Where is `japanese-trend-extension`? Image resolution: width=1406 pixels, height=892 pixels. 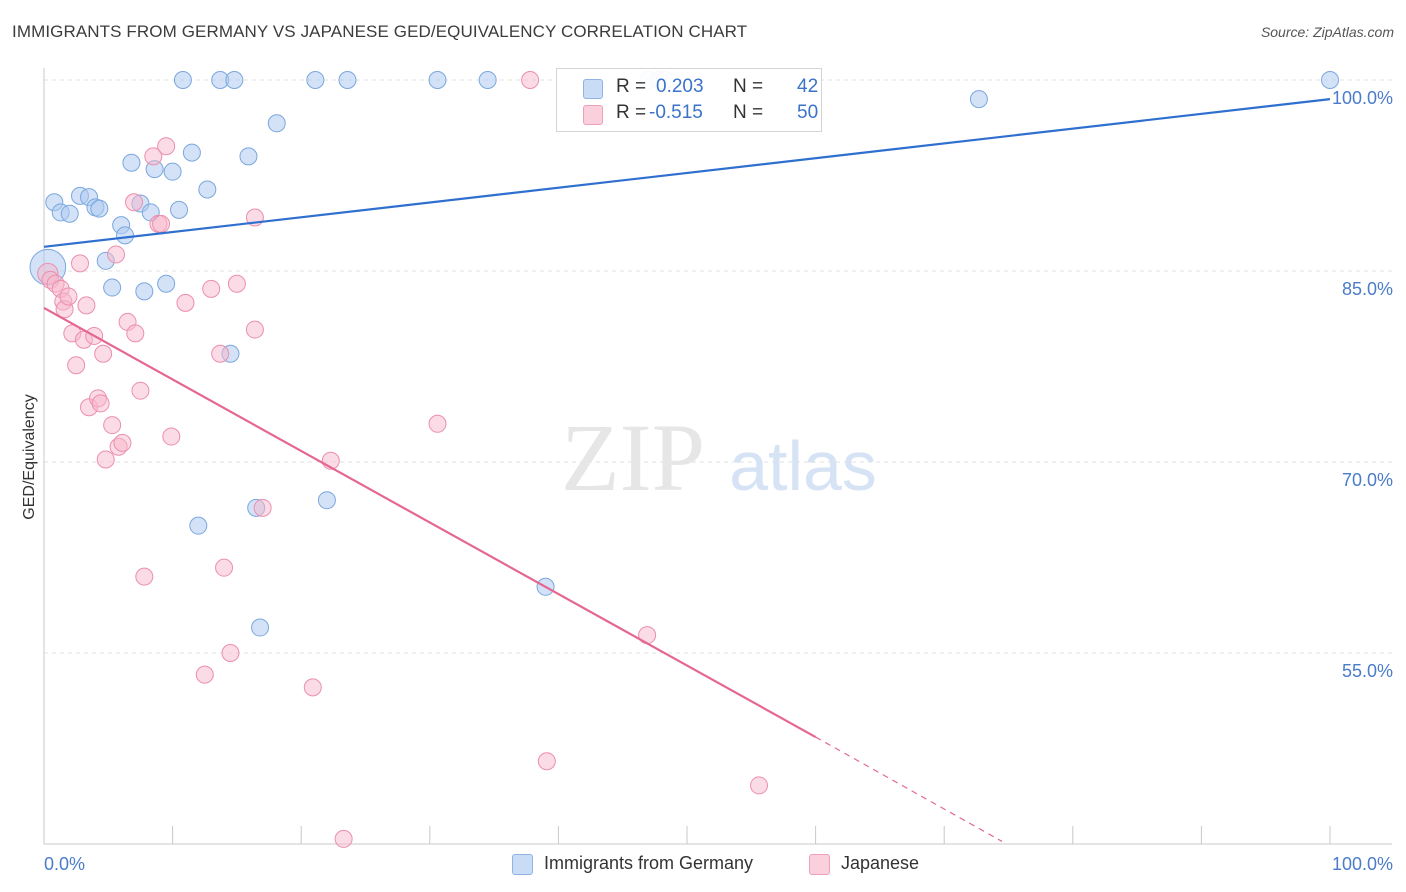
japanese-trend-extension is located at coordinates (909, 789).